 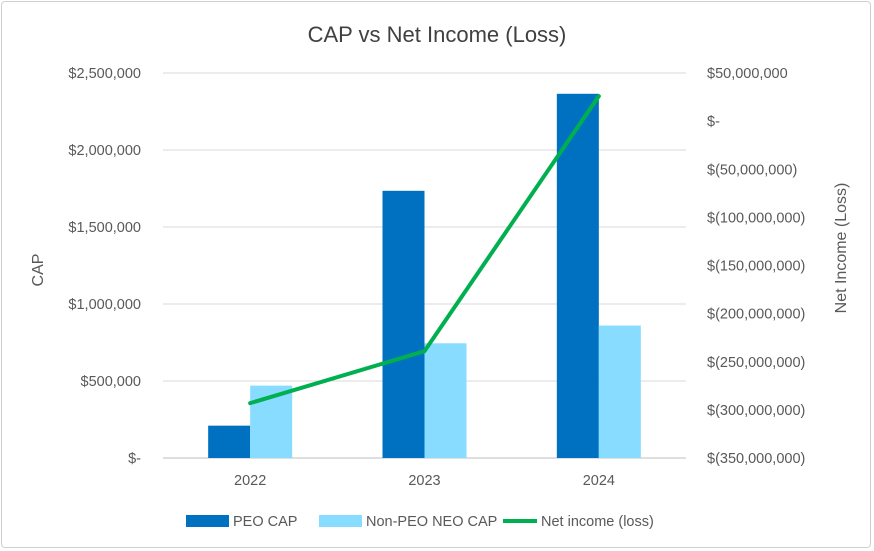 I want to click on left-tick-label: $2,000,000, so click(x=104, y=151).